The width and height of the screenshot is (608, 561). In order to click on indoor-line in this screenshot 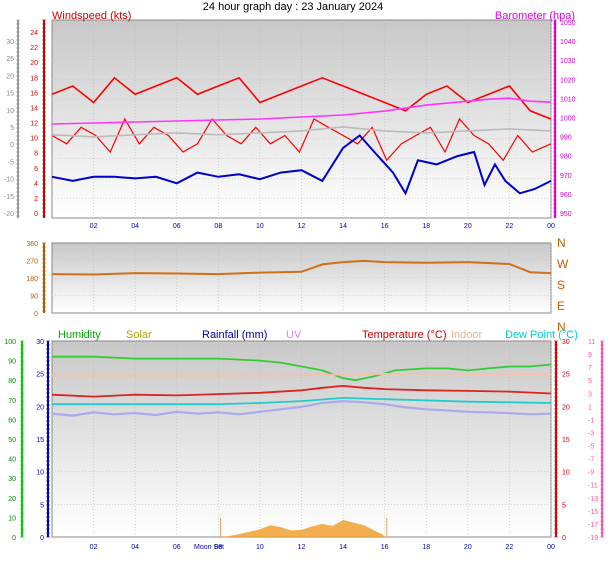, I will do `click(302, 374)`.